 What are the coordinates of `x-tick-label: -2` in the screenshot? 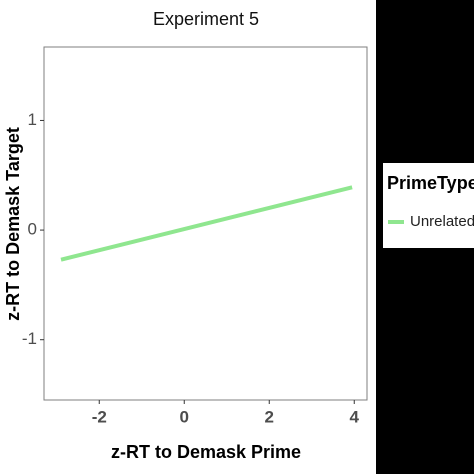 It's located at (99, 416).